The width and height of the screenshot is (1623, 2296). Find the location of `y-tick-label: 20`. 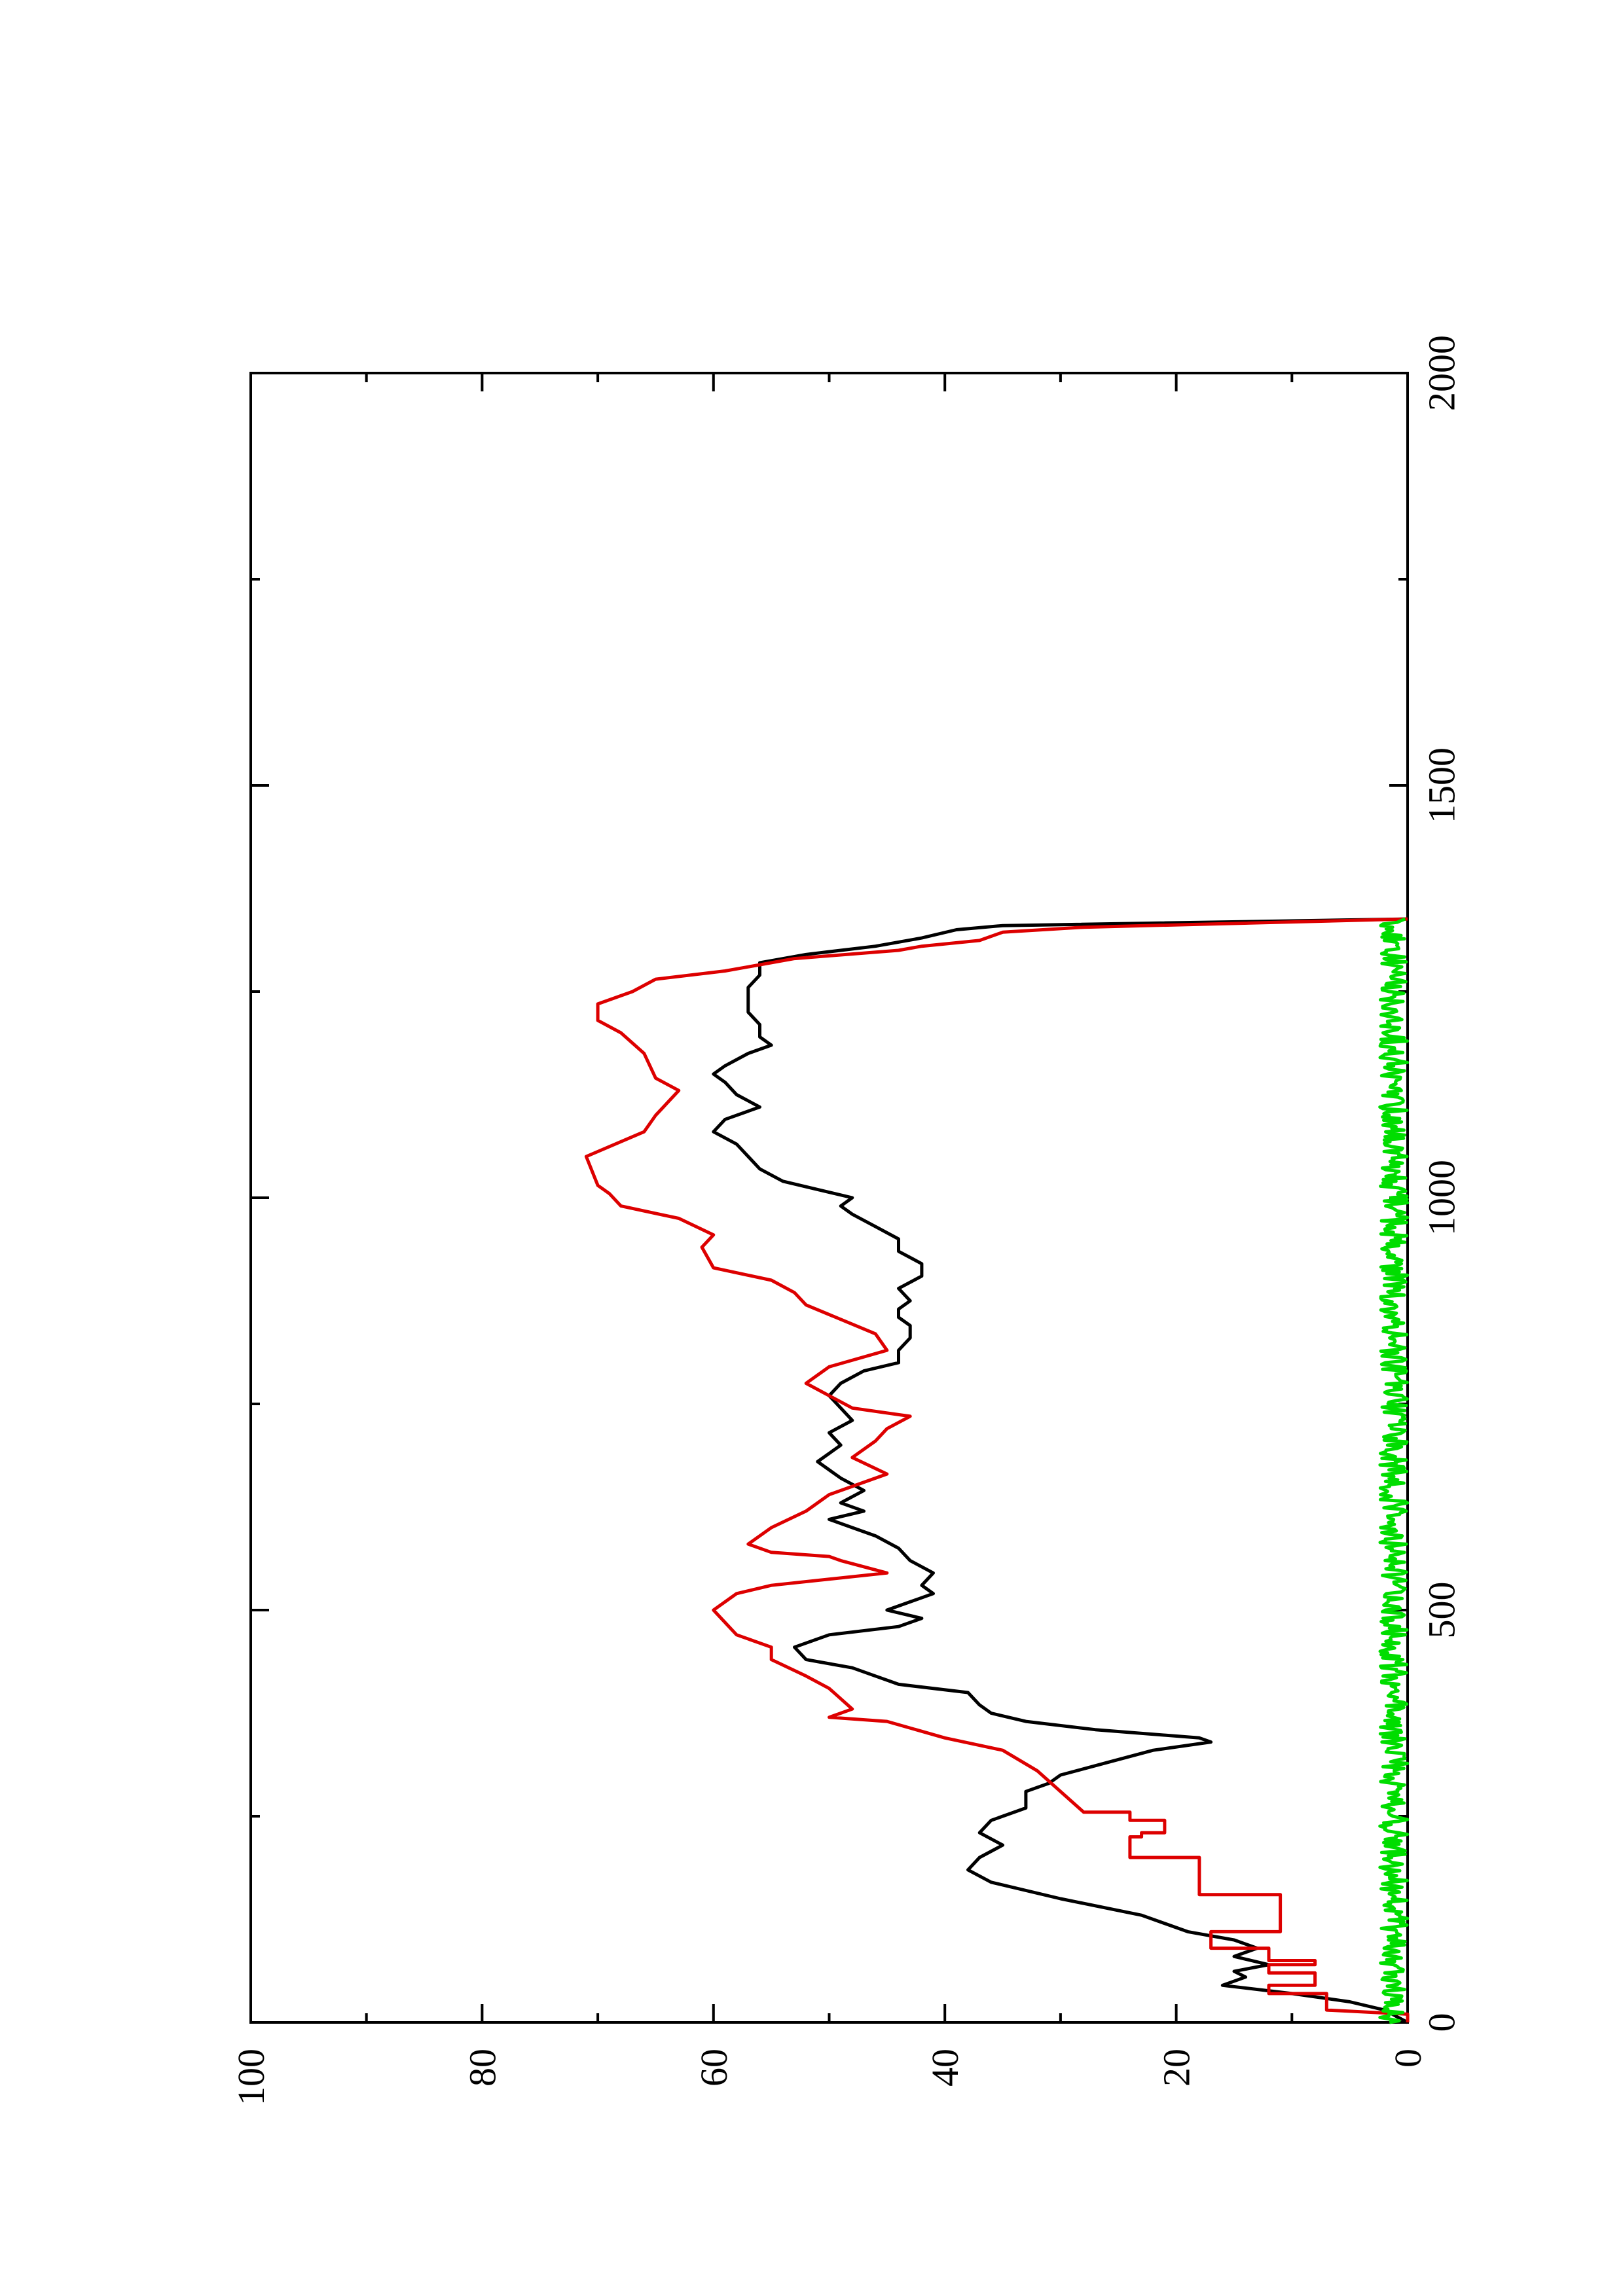

y-tick-label: 20 is located at coordinates (1177, 2068).